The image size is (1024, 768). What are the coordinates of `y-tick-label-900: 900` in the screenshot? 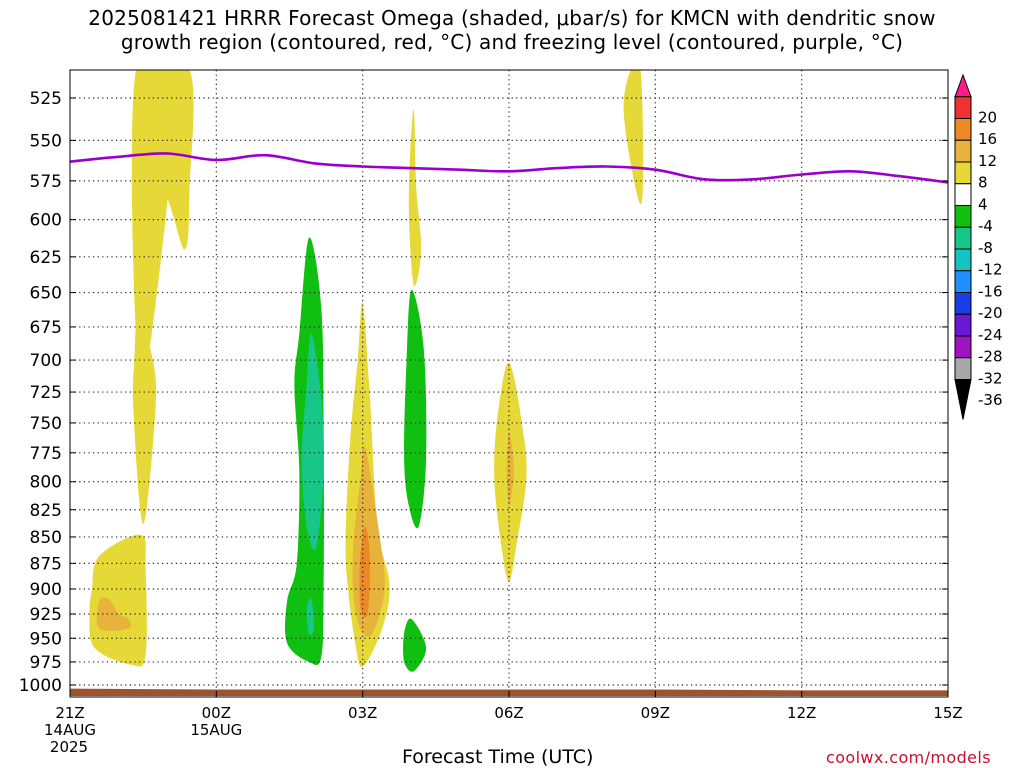 It's located at (46, 590).